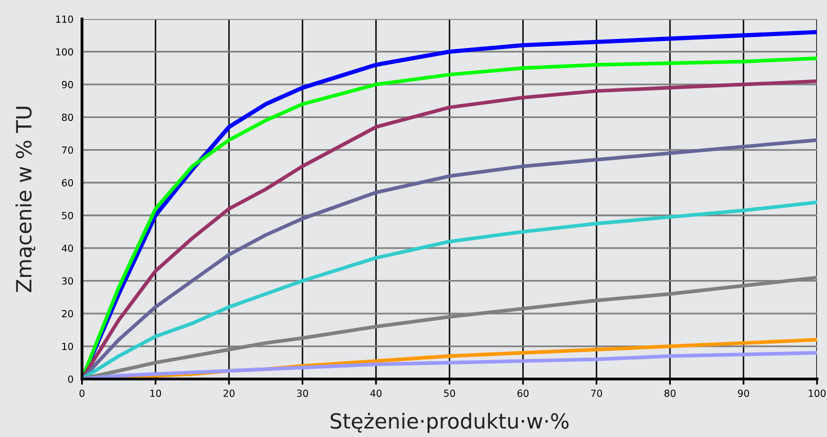 The width and height of the screenshot is (827, 437). What do you see at coordinates (156, 393) in the screenshot?
I see `x-tick-label: 10` at bounding box center [156, 393].